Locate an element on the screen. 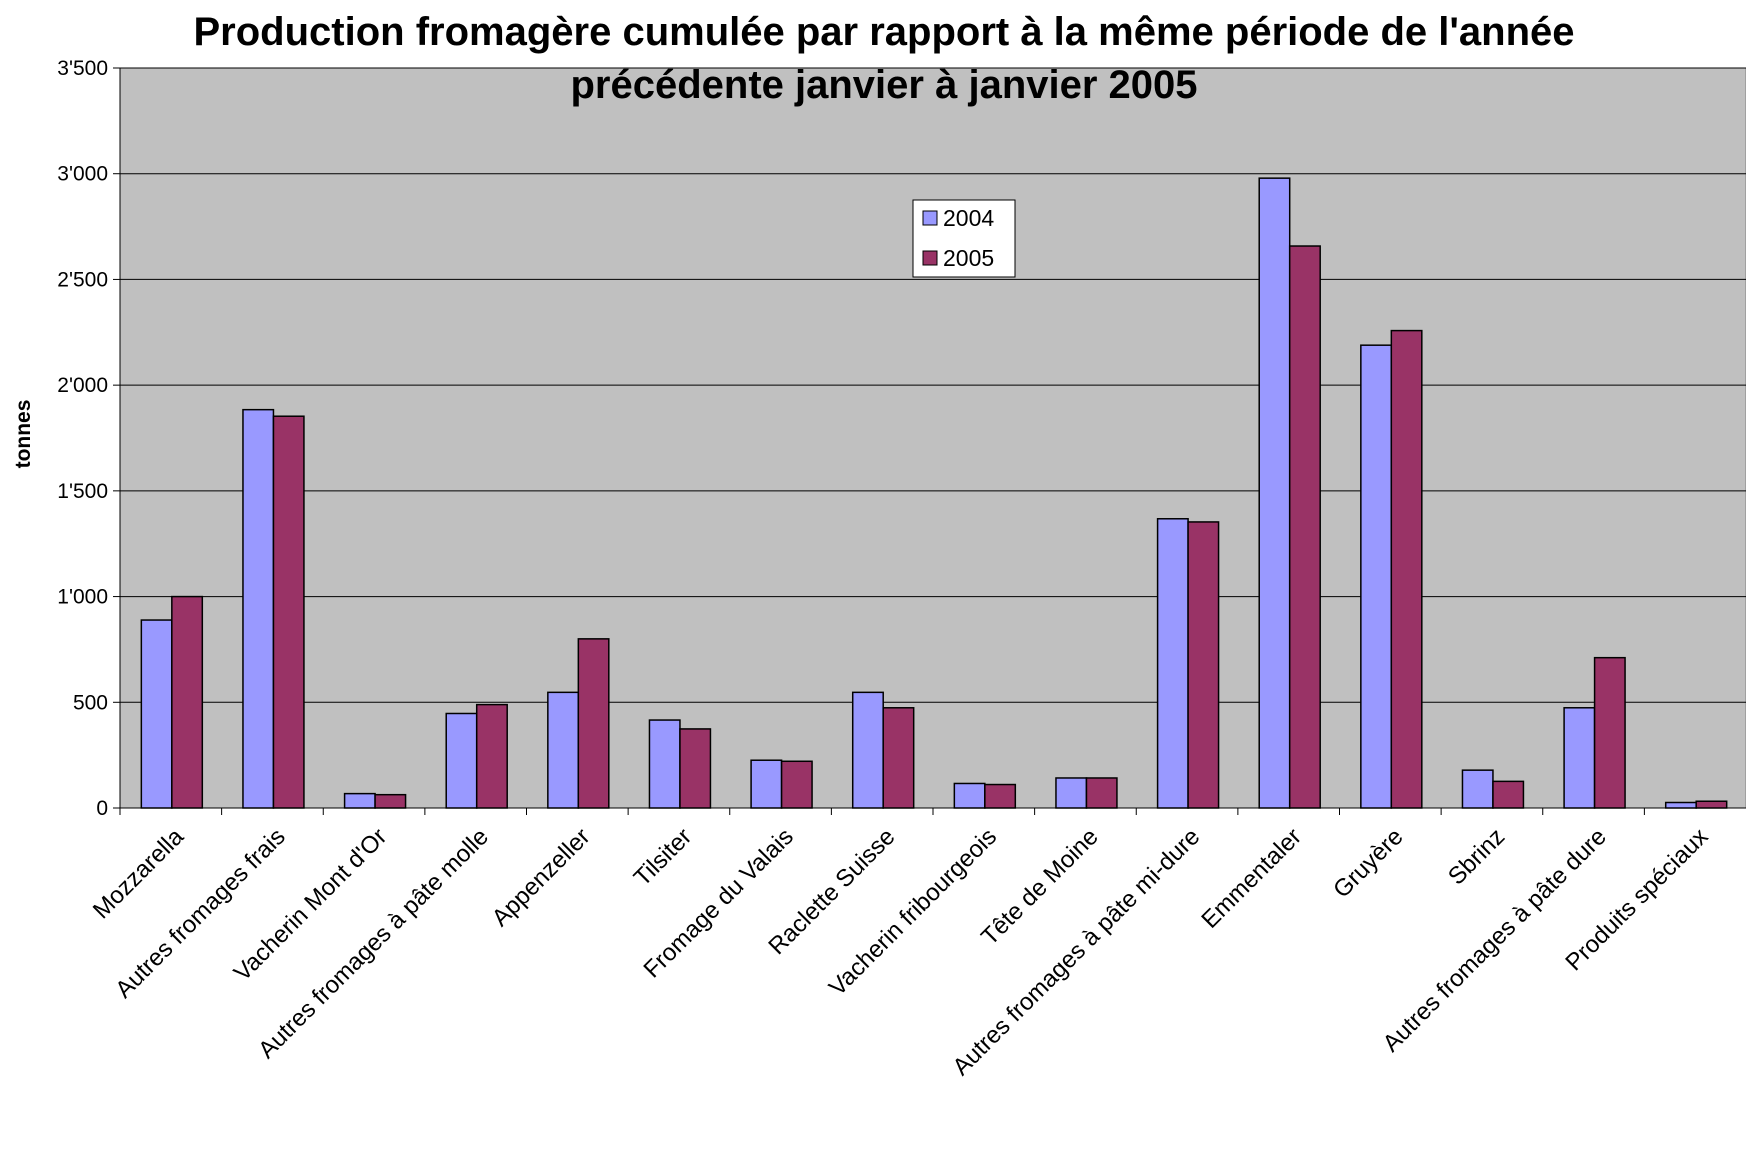 The image size is (1746, 1163). y-tick-label: 500 is located at coordinates (90, 702).